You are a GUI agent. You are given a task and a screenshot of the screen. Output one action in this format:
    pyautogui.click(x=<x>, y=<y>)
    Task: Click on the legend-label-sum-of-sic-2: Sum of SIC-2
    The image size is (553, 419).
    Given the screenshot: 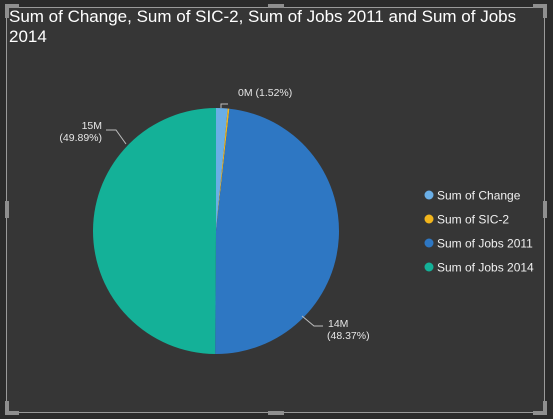 What is the action you would take?
    pyautogui.click(x=473, y=220)
    